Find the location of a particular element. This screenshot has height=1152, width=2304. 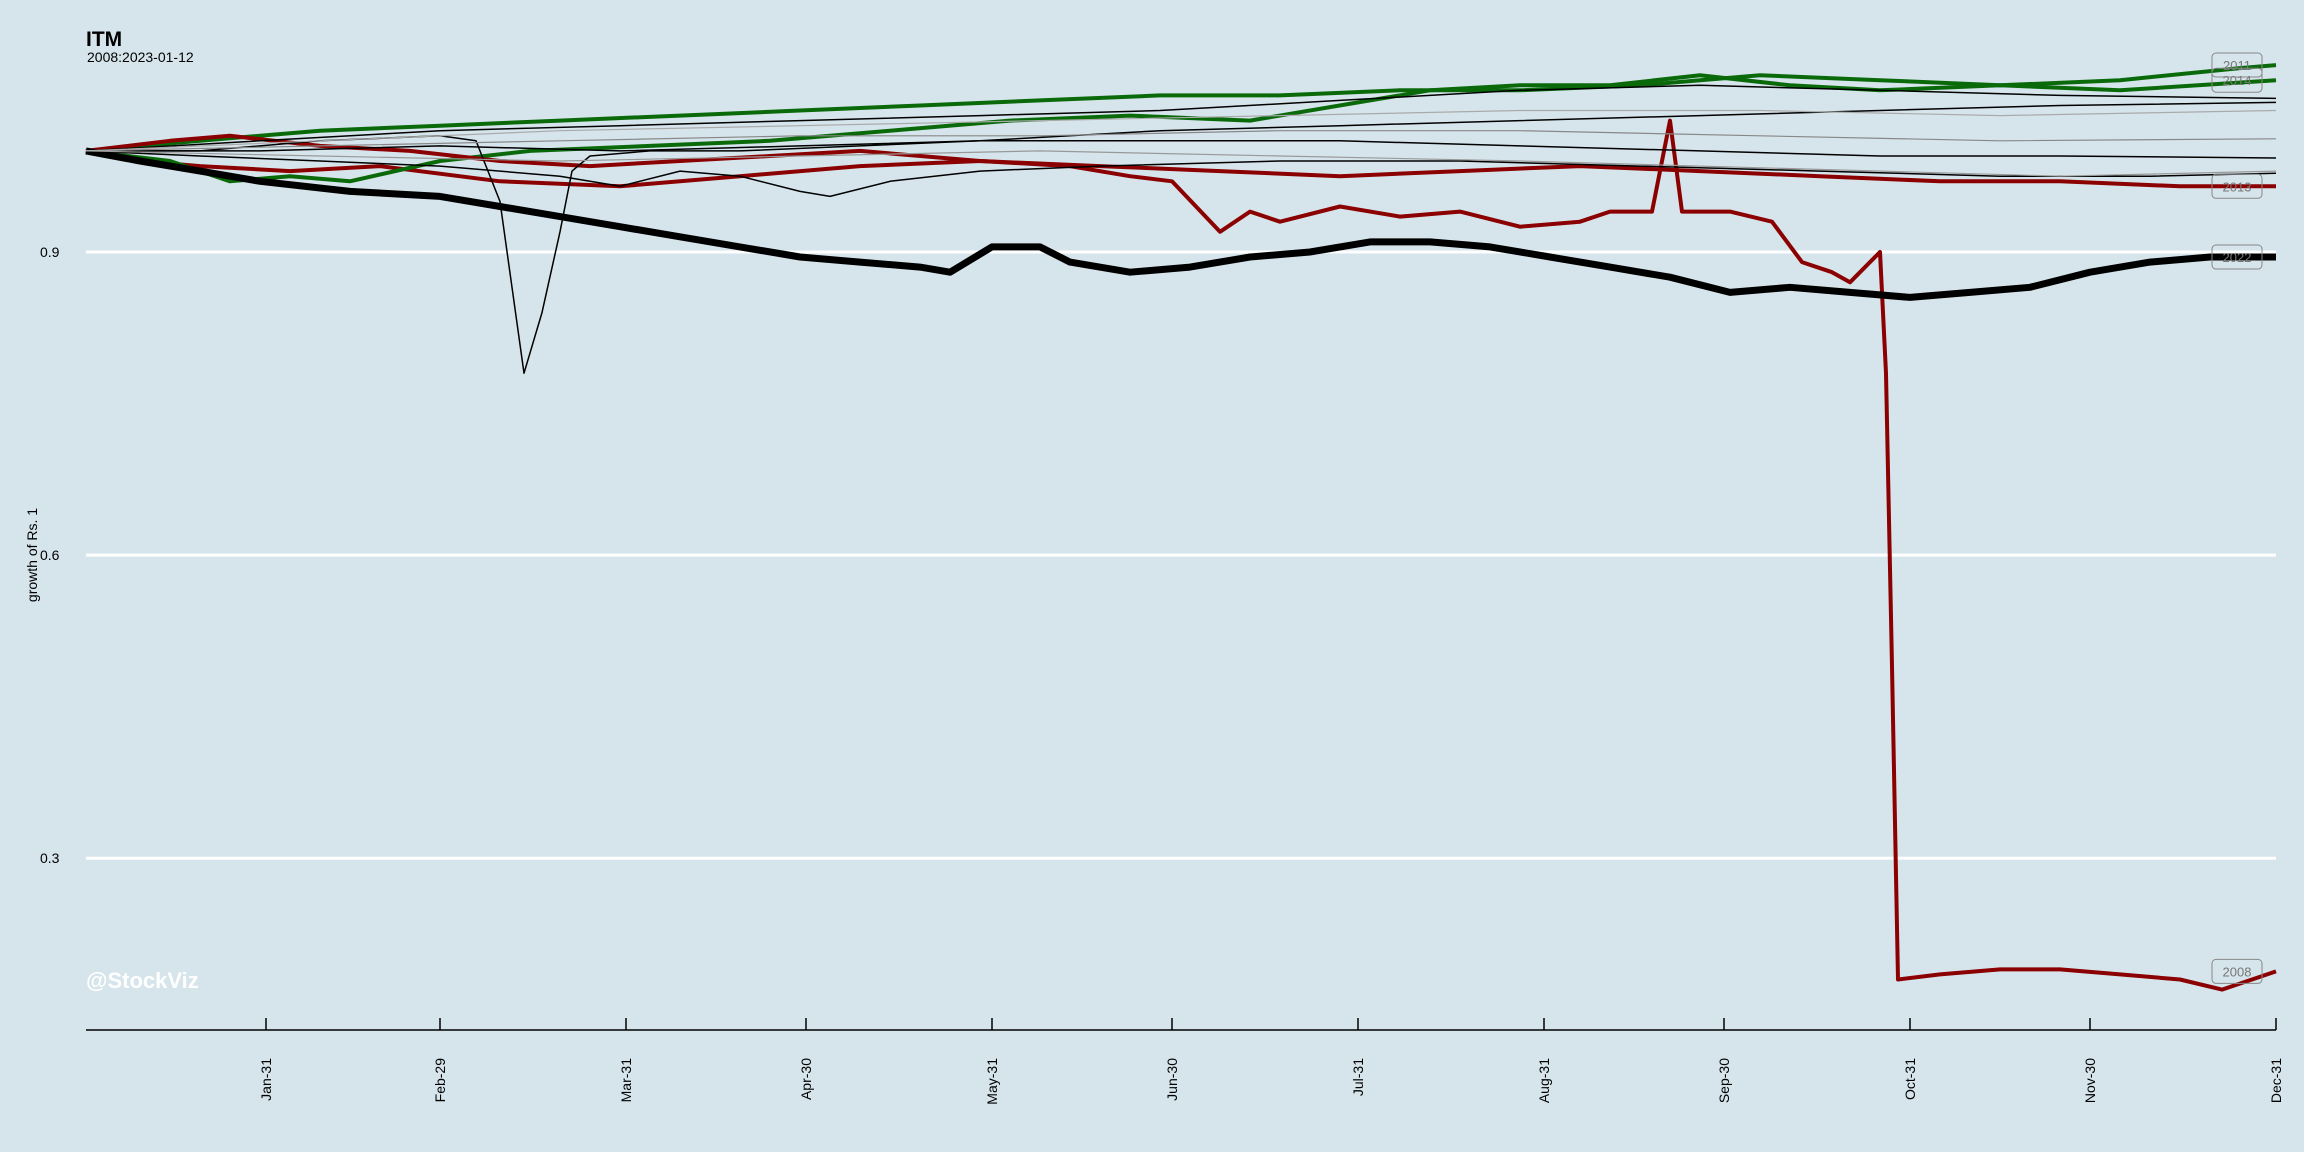

x-tick-label: Mar-31 is located at coordinates (626, 1080).